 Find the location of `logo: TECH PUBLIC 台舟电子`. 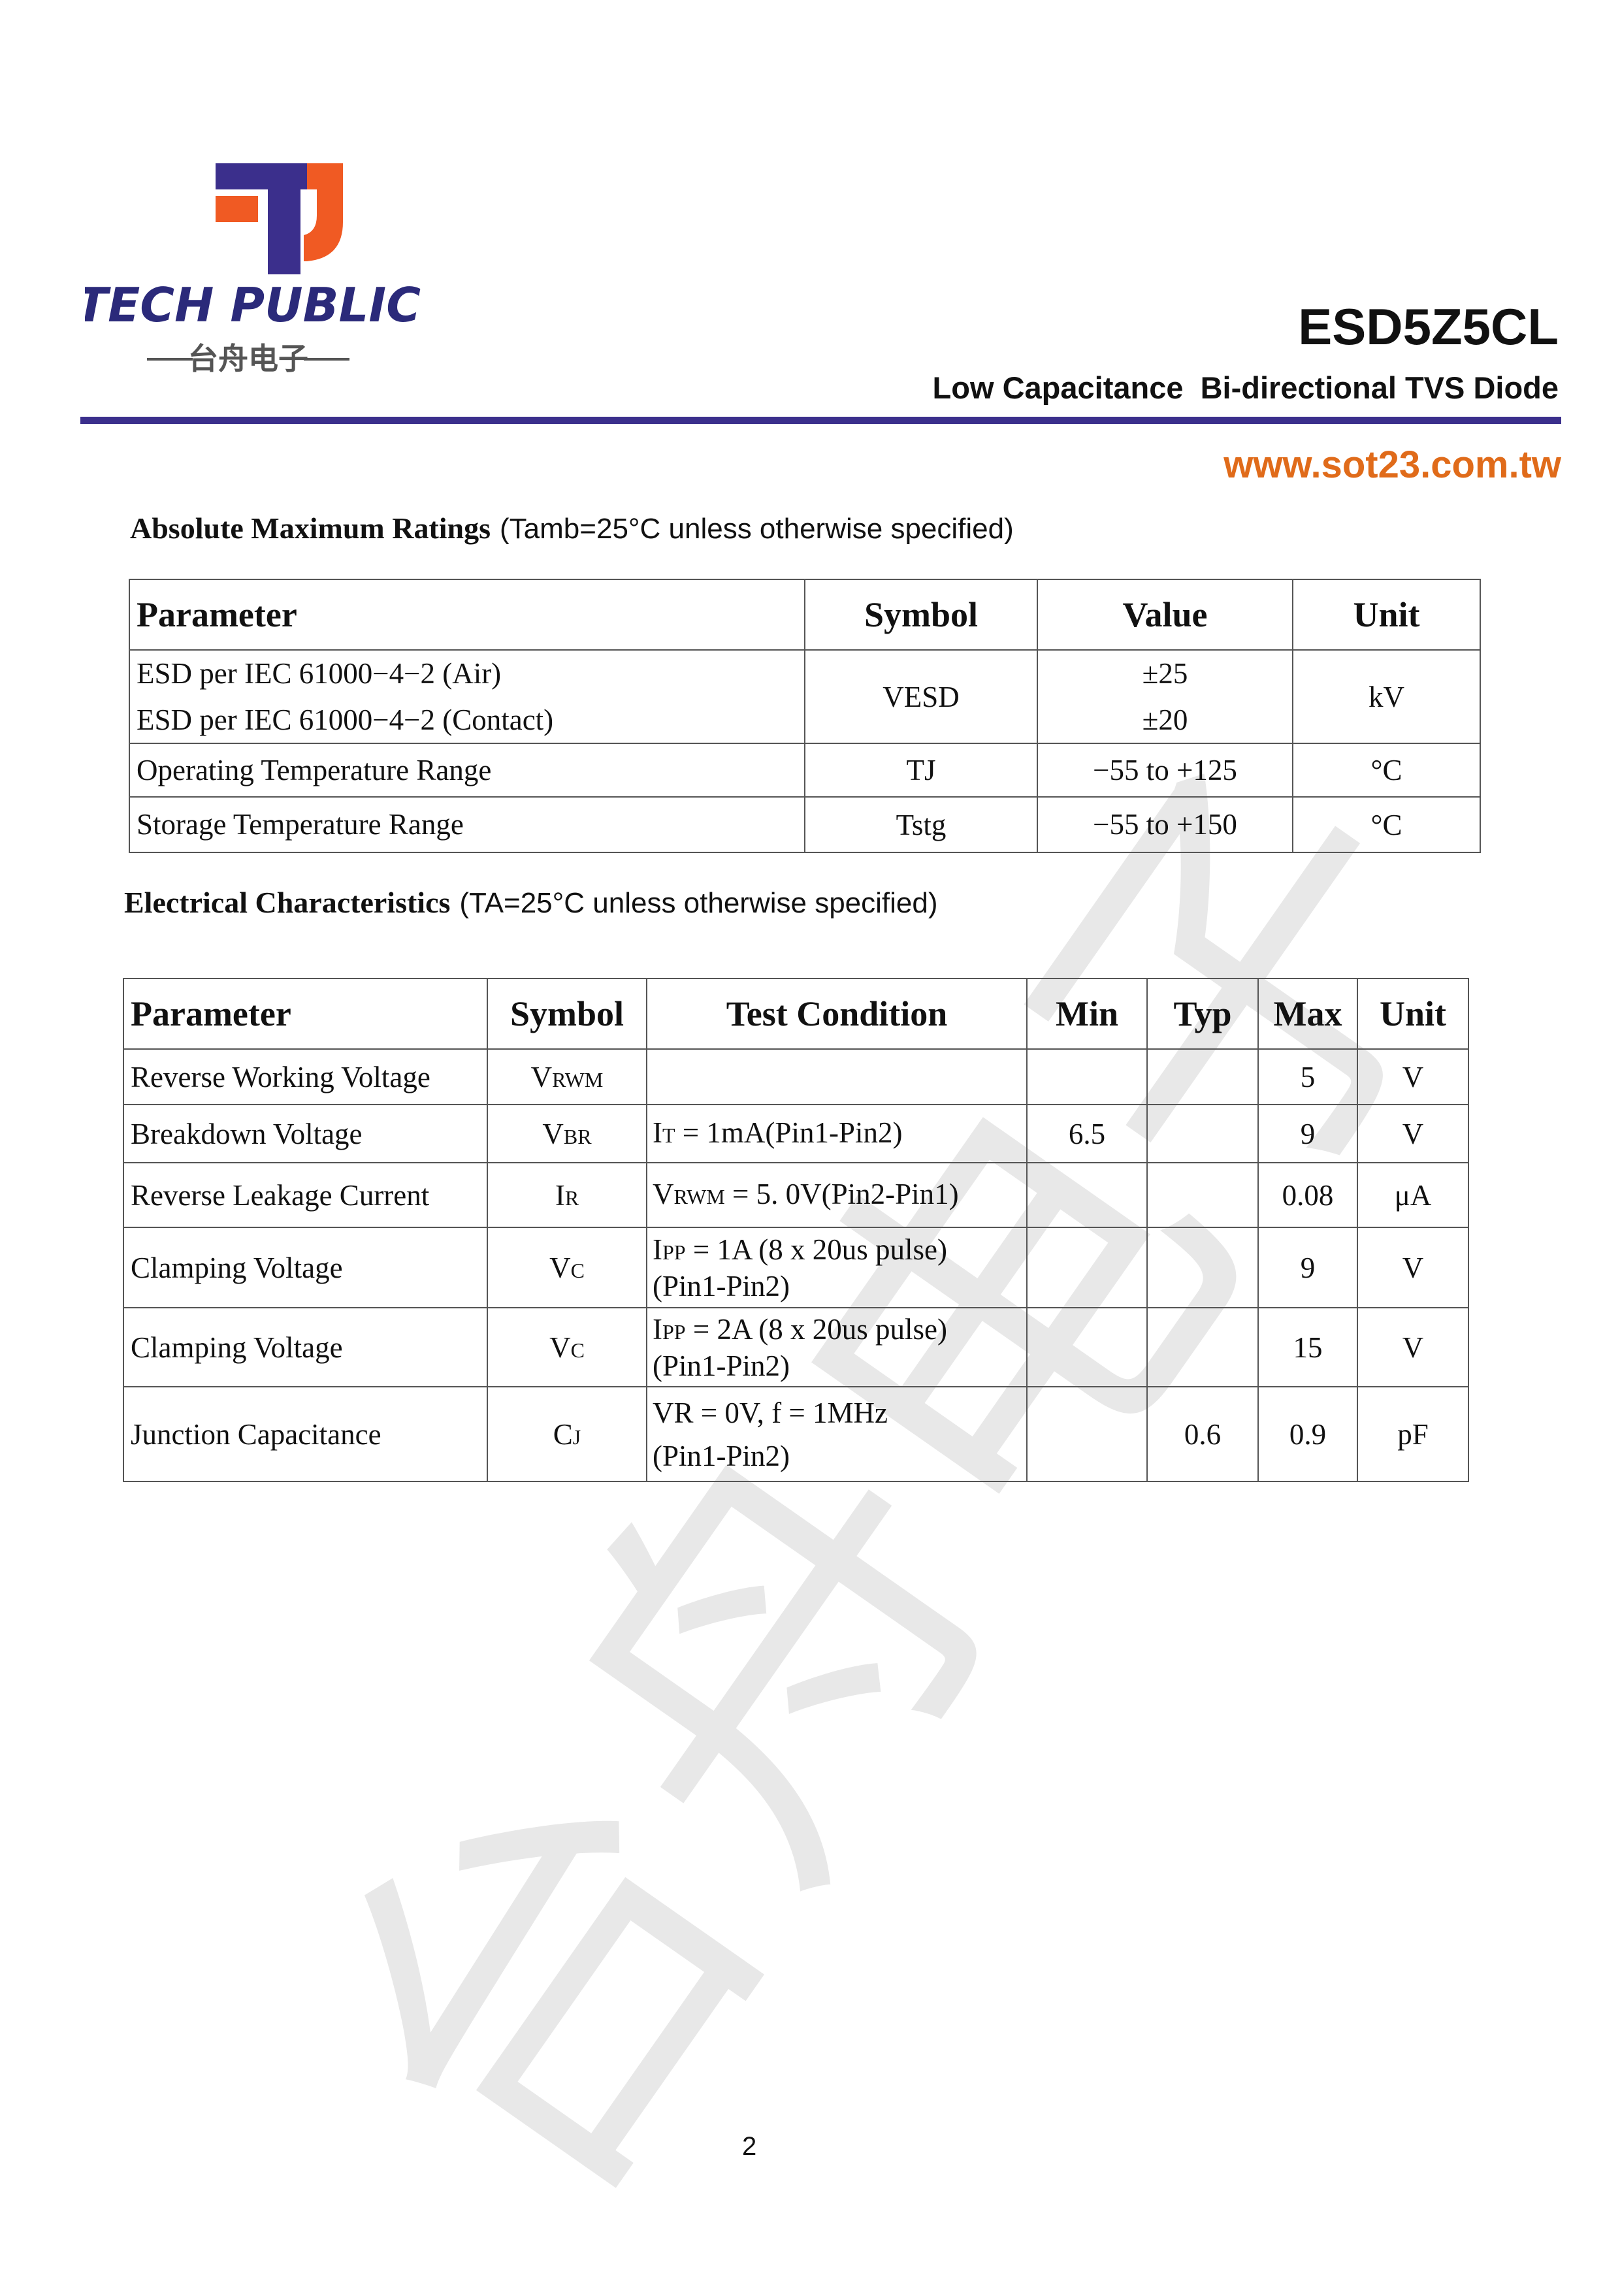

logo: TECH PUBLIC 台舟电子 is located at coordinates (253, 269).